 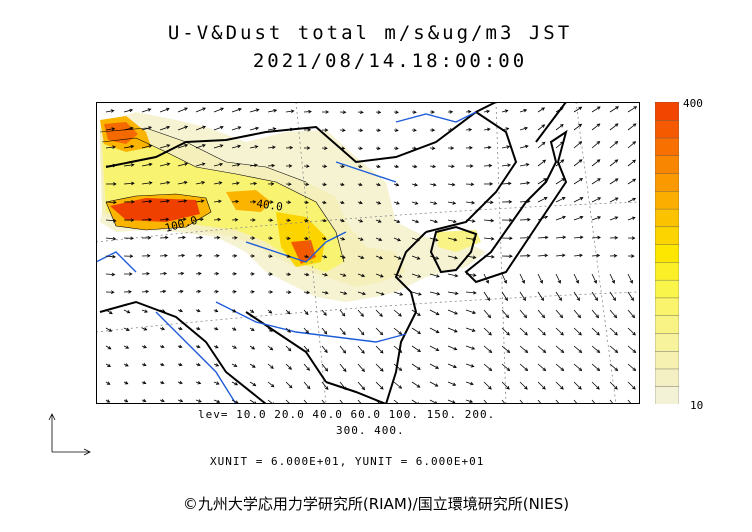 I want to click on dust-region-korea, so click(x=458, y=241).